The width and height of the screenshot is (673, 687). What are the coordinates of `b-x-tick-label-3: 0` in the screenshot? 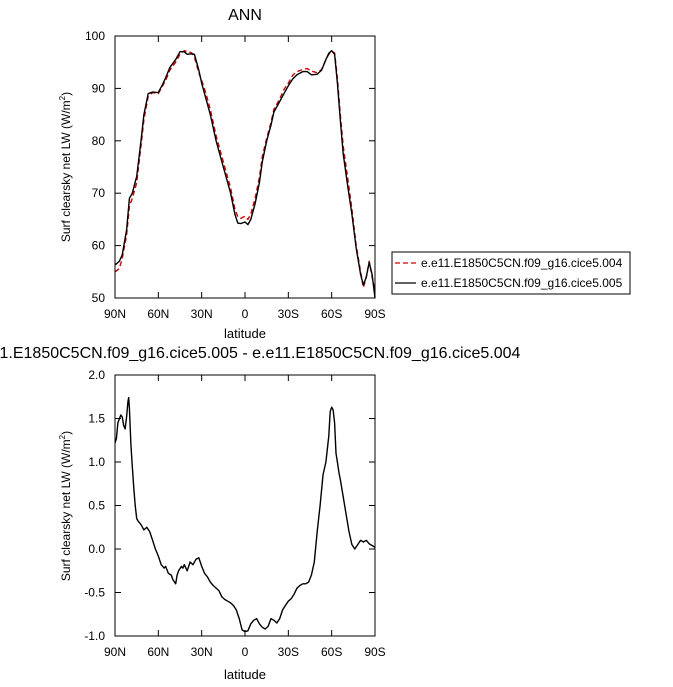 It's located at (245, 652).